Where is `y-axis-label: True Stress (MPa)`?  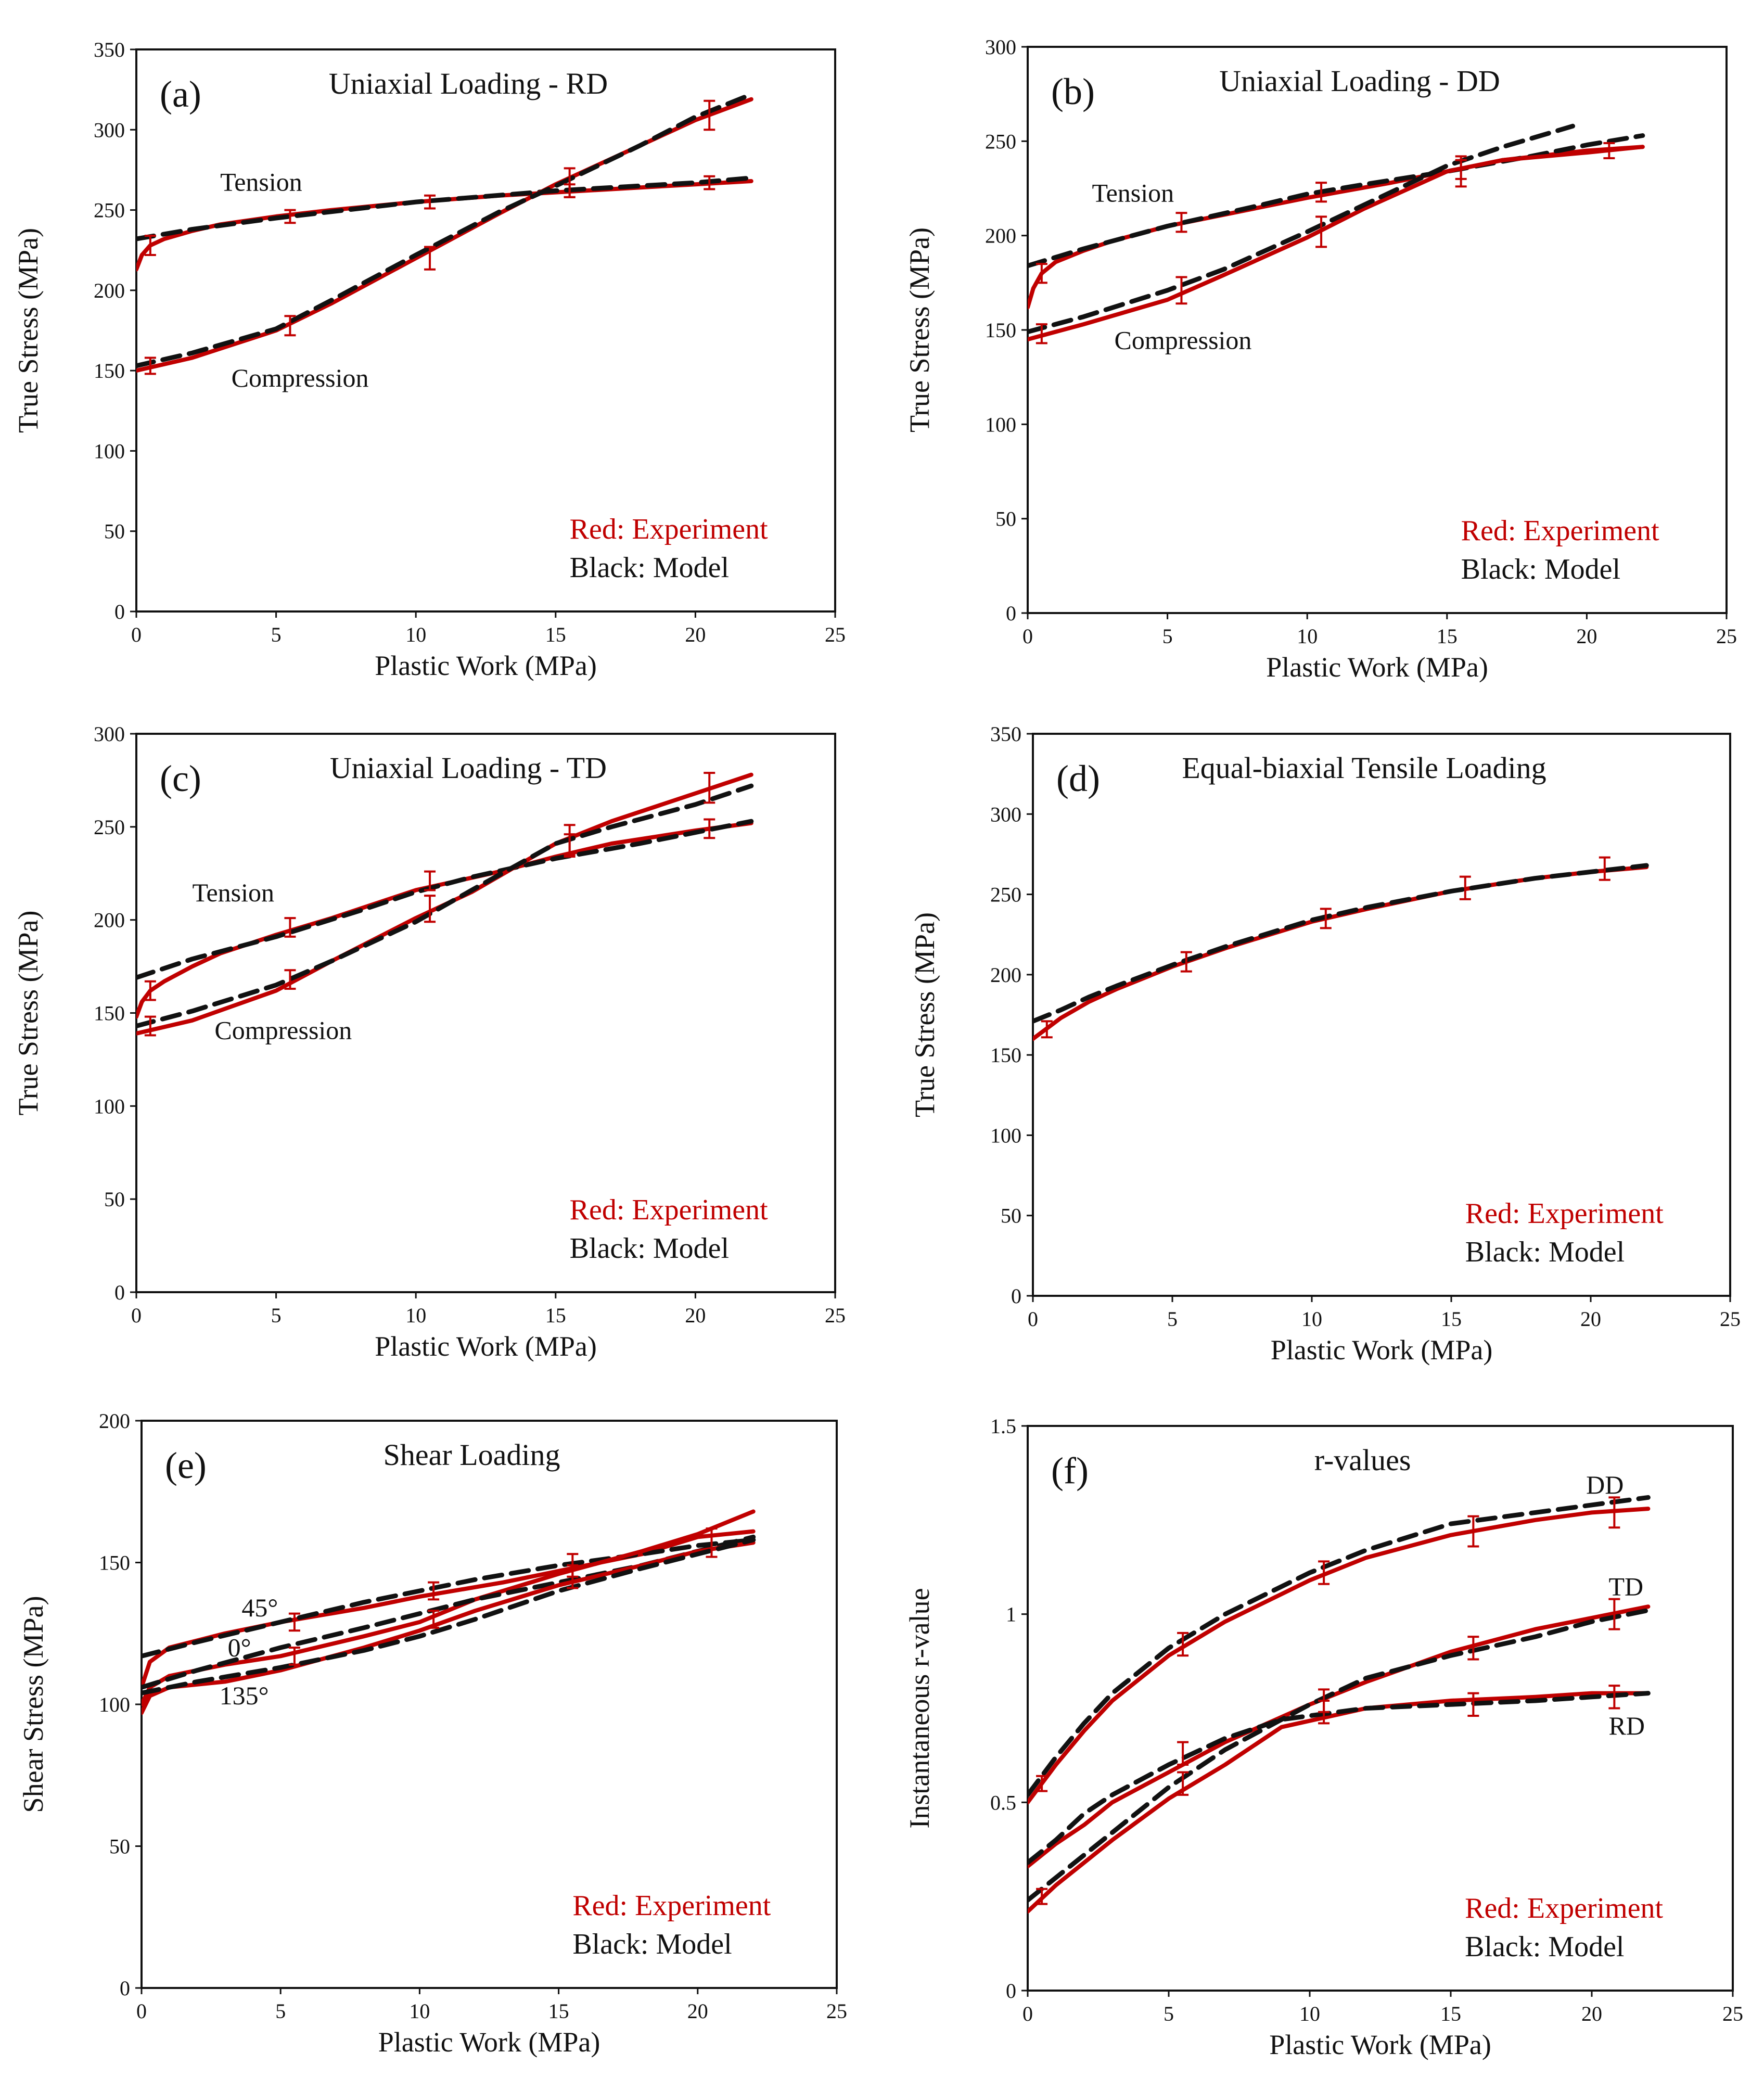
y-axis-label: True Stress (MPa) is located at coordinates (924, 1014).